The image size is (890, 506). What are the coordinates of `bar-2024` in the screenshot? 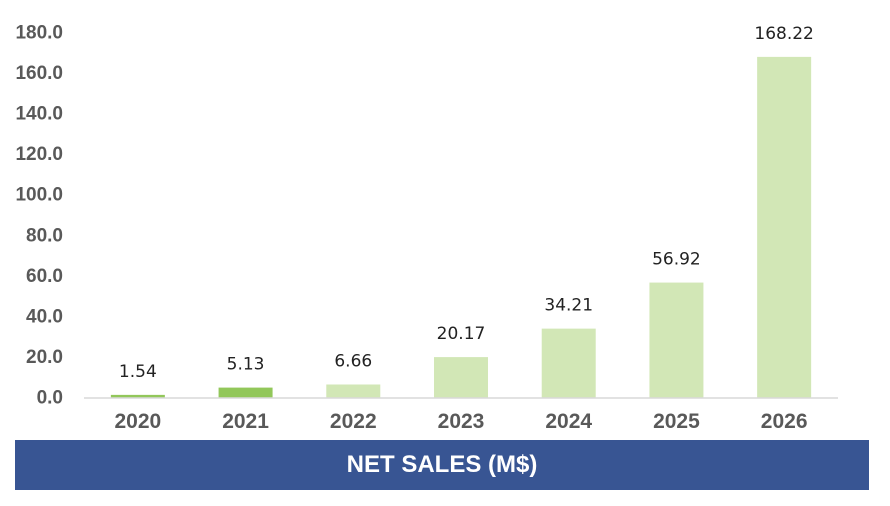 It's located at (568, 363).